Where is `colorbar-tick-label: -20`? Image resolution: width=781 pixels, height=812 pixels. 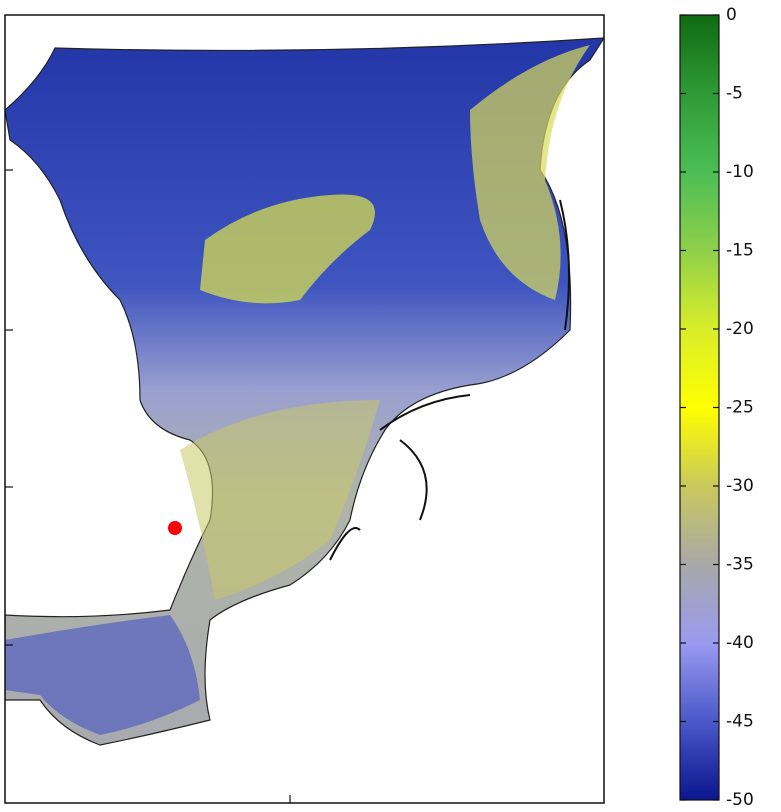
colorbar-tick-label: -20 is located at coordinates (740, 329).